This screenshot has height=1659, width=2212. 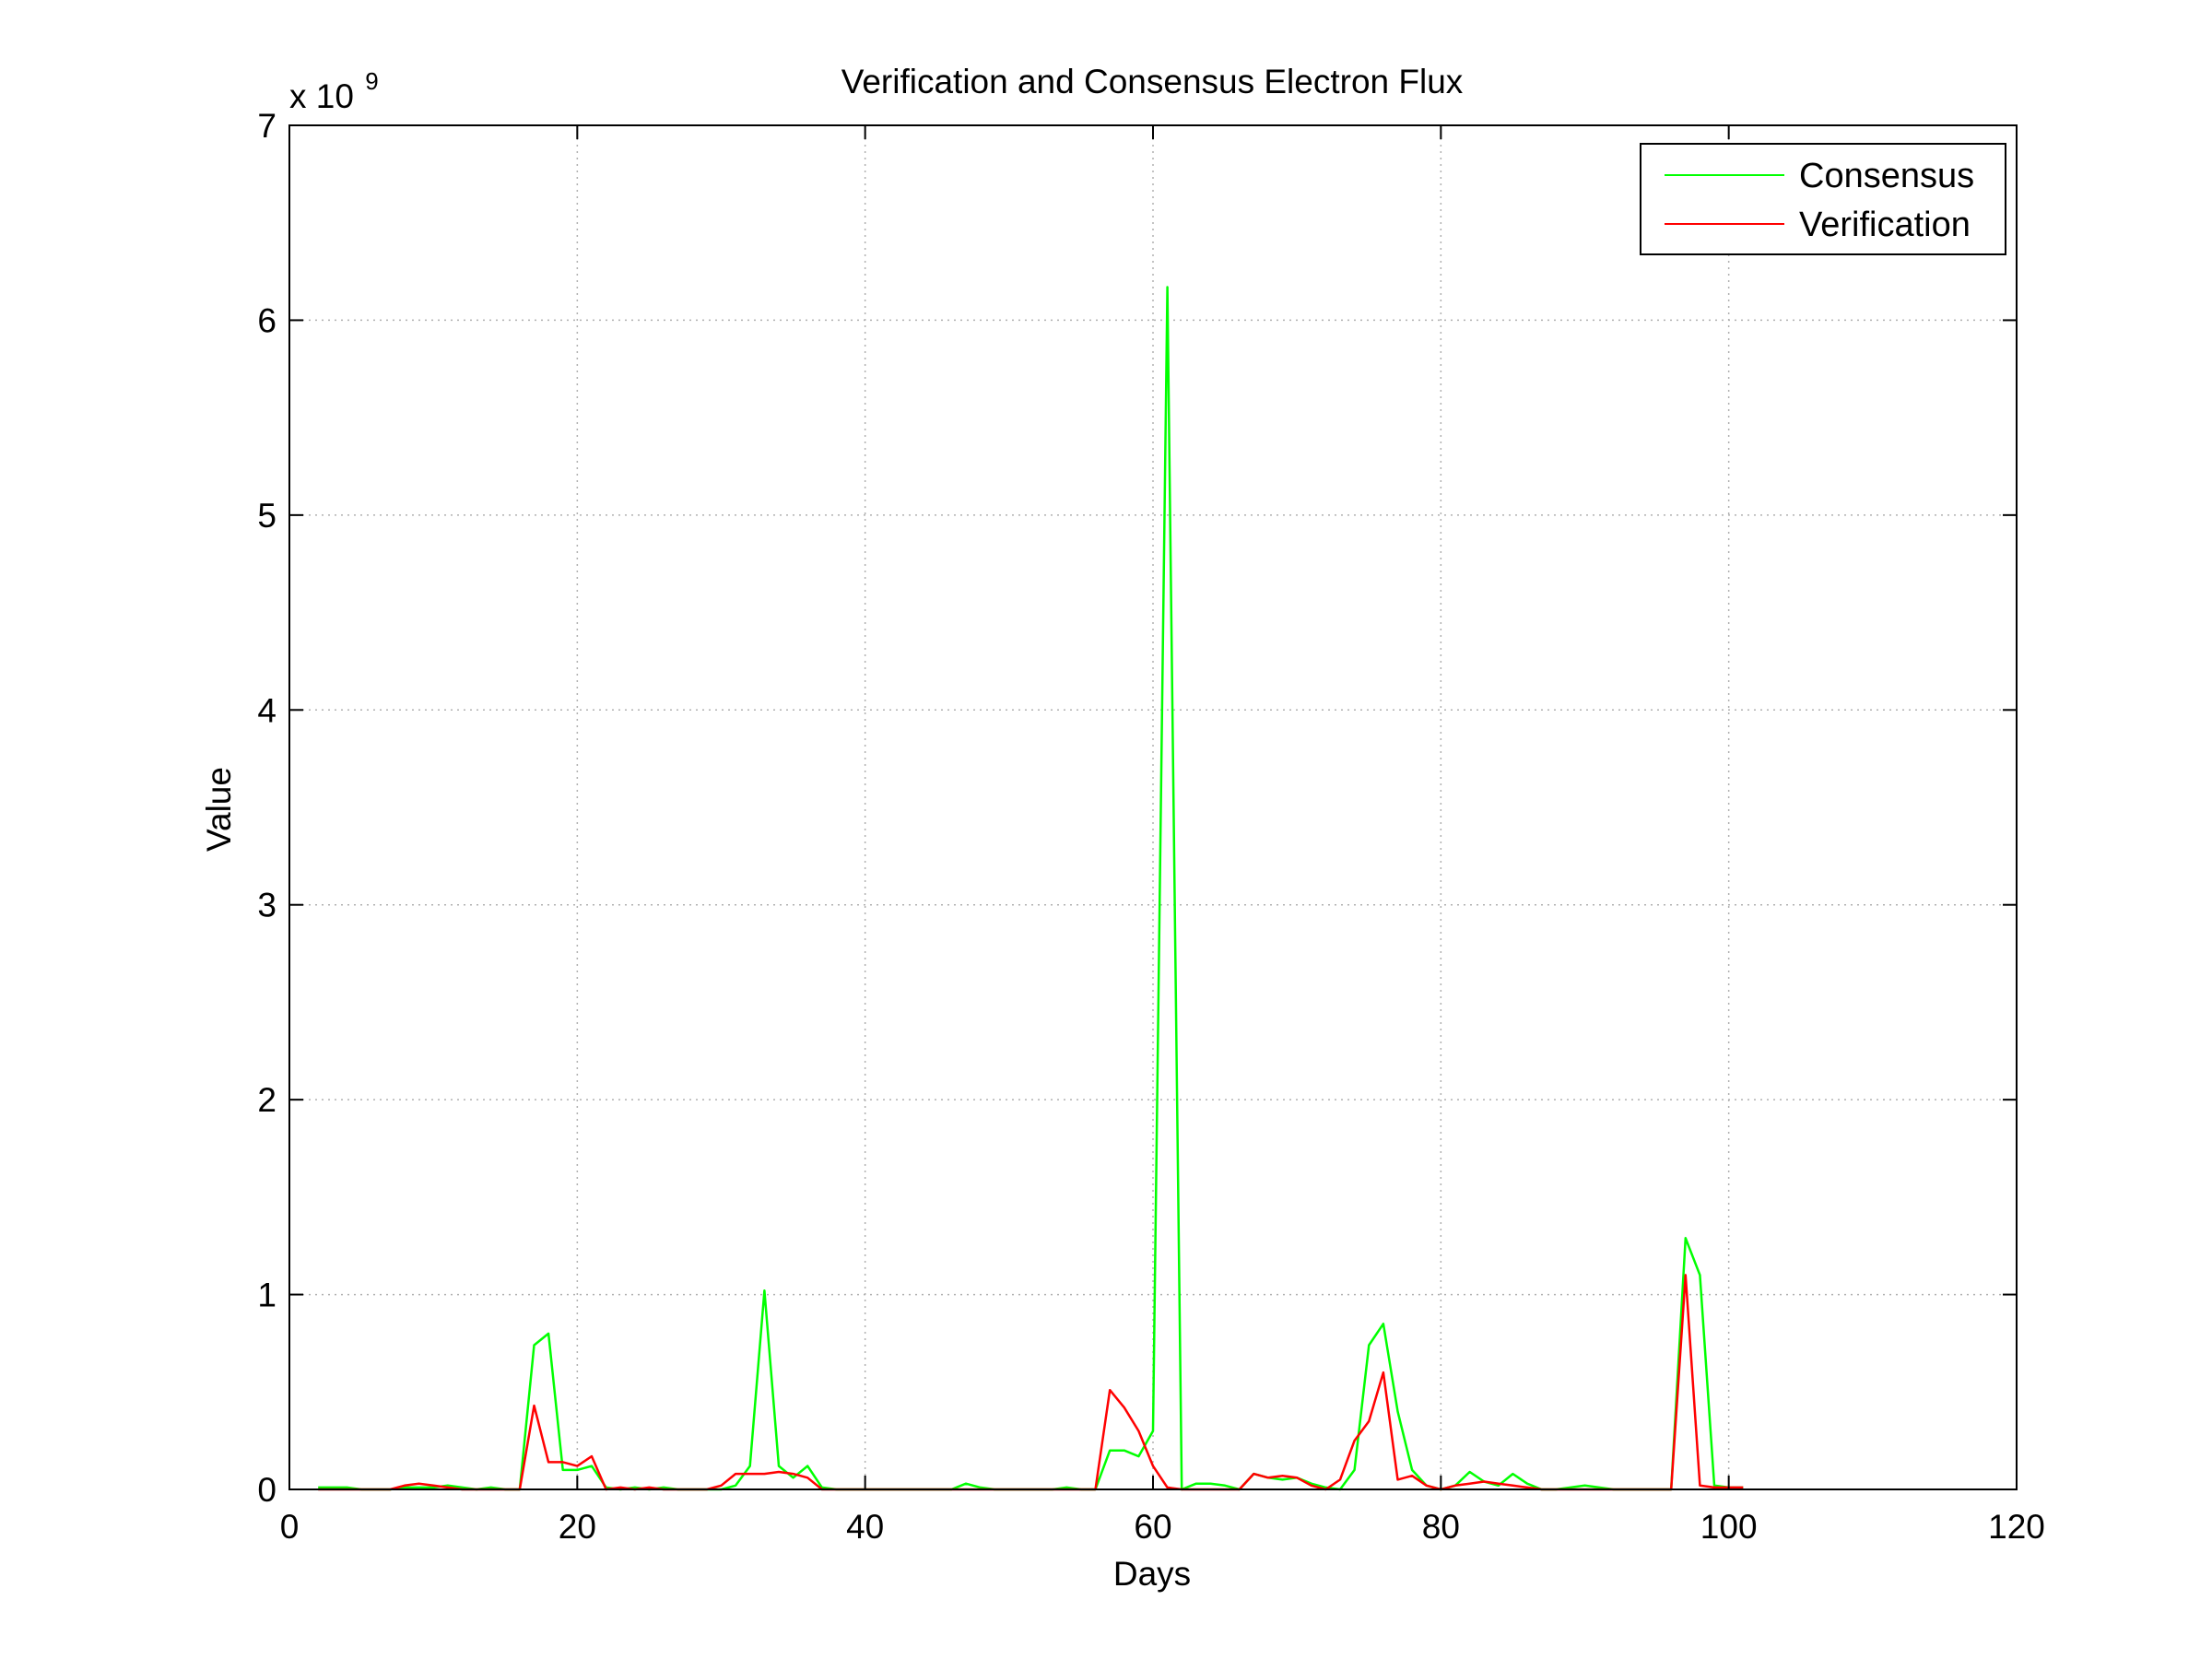 I want to click on y-tick-label: 2, so click(x=266, y=1100).